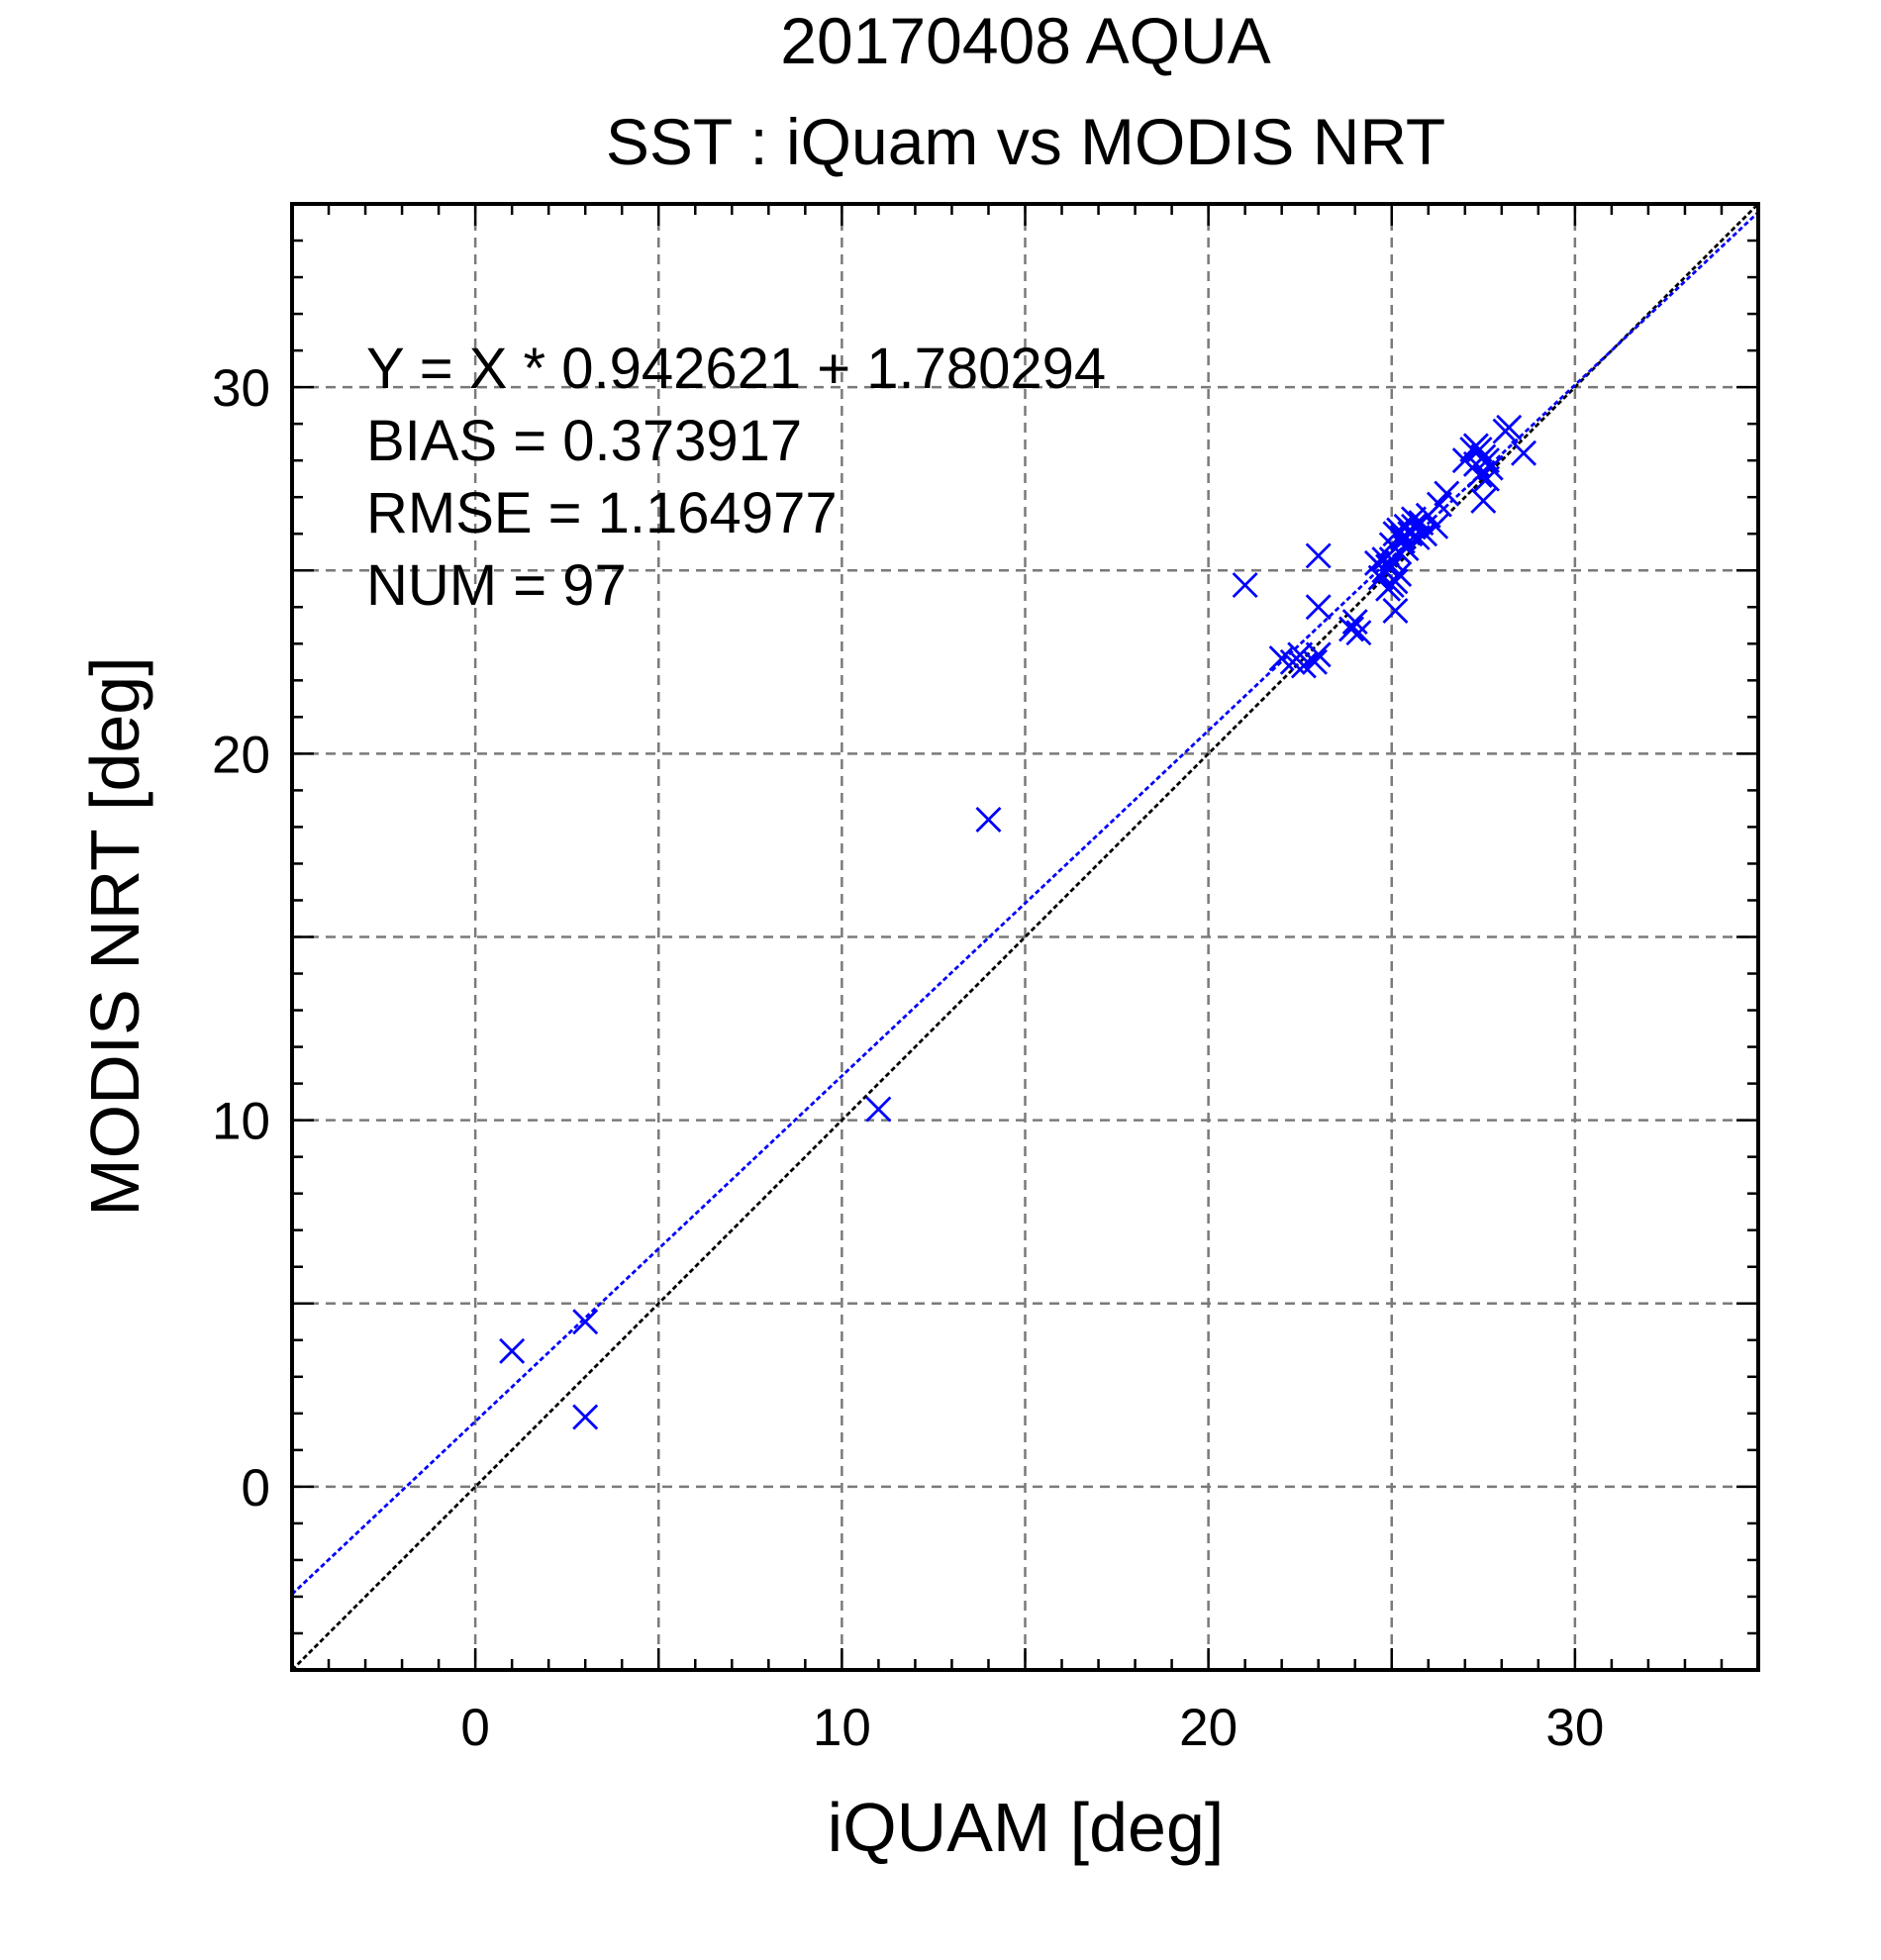 This screenshot has height=1960, width=1881. What do you see at coordinates (1025, 40) in the screenshot?
I see `chart-title: 20170408 AQUA` at bounding box center [1025, 40].